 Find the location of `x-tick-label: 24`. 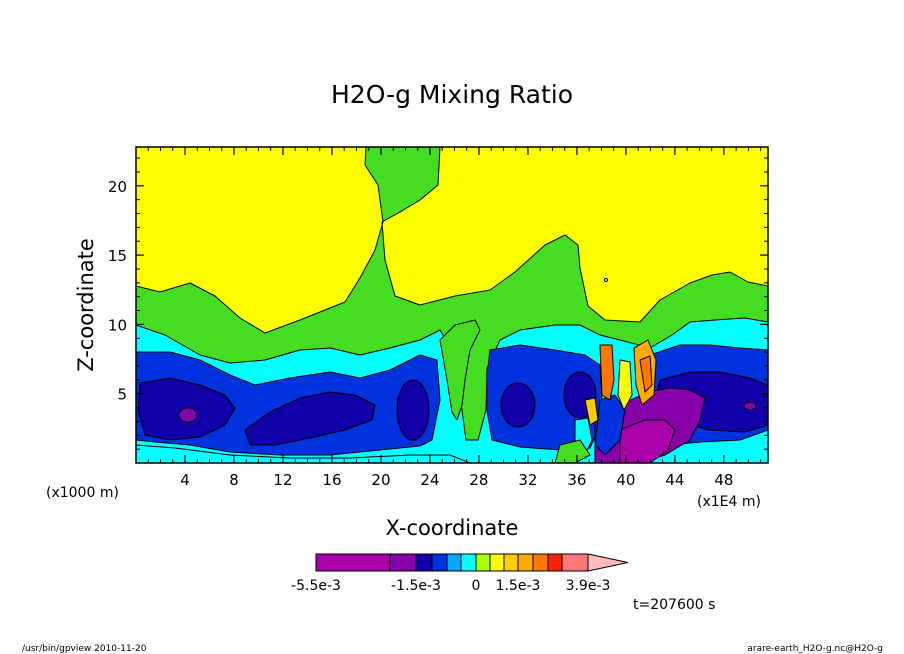

x-tick-label: 24 is located at coordinates (429, 480).